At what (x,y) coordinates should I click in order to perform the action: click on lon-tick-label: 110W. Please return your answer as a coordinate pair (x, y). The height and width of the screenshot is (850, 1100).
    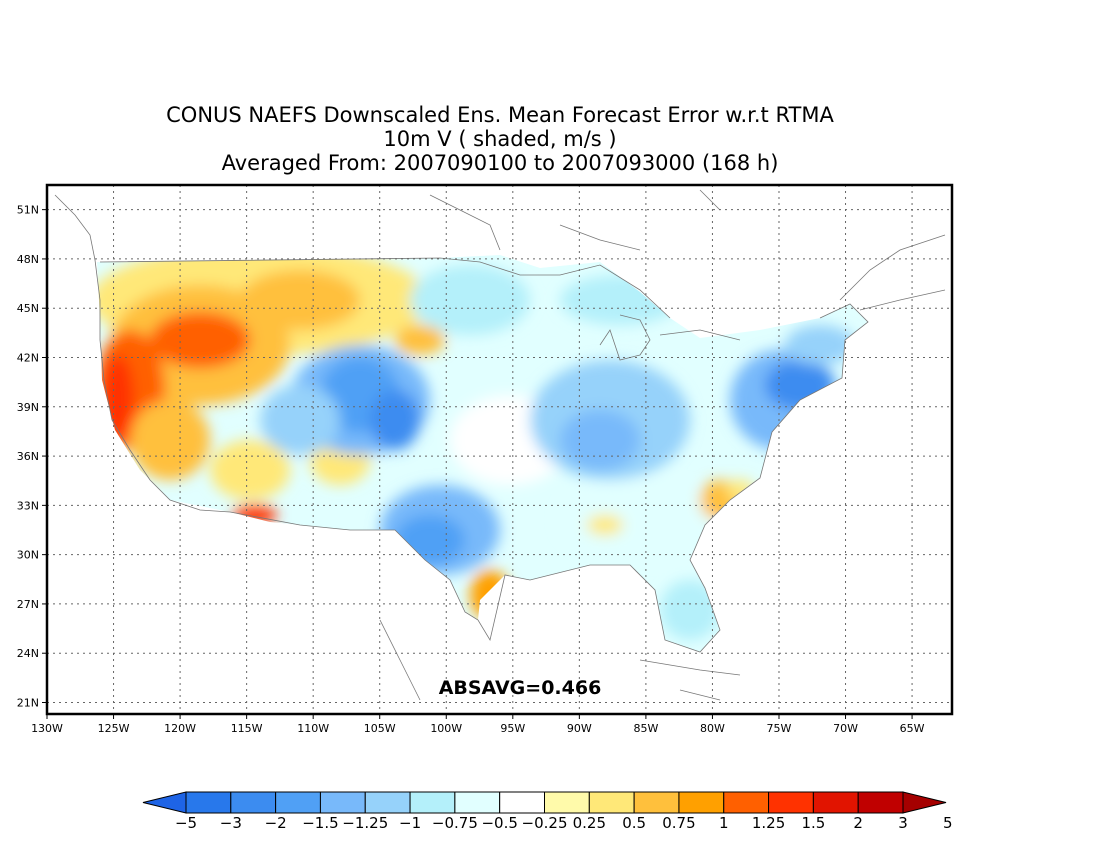
    Looking at the image, I should click on (313, 728).